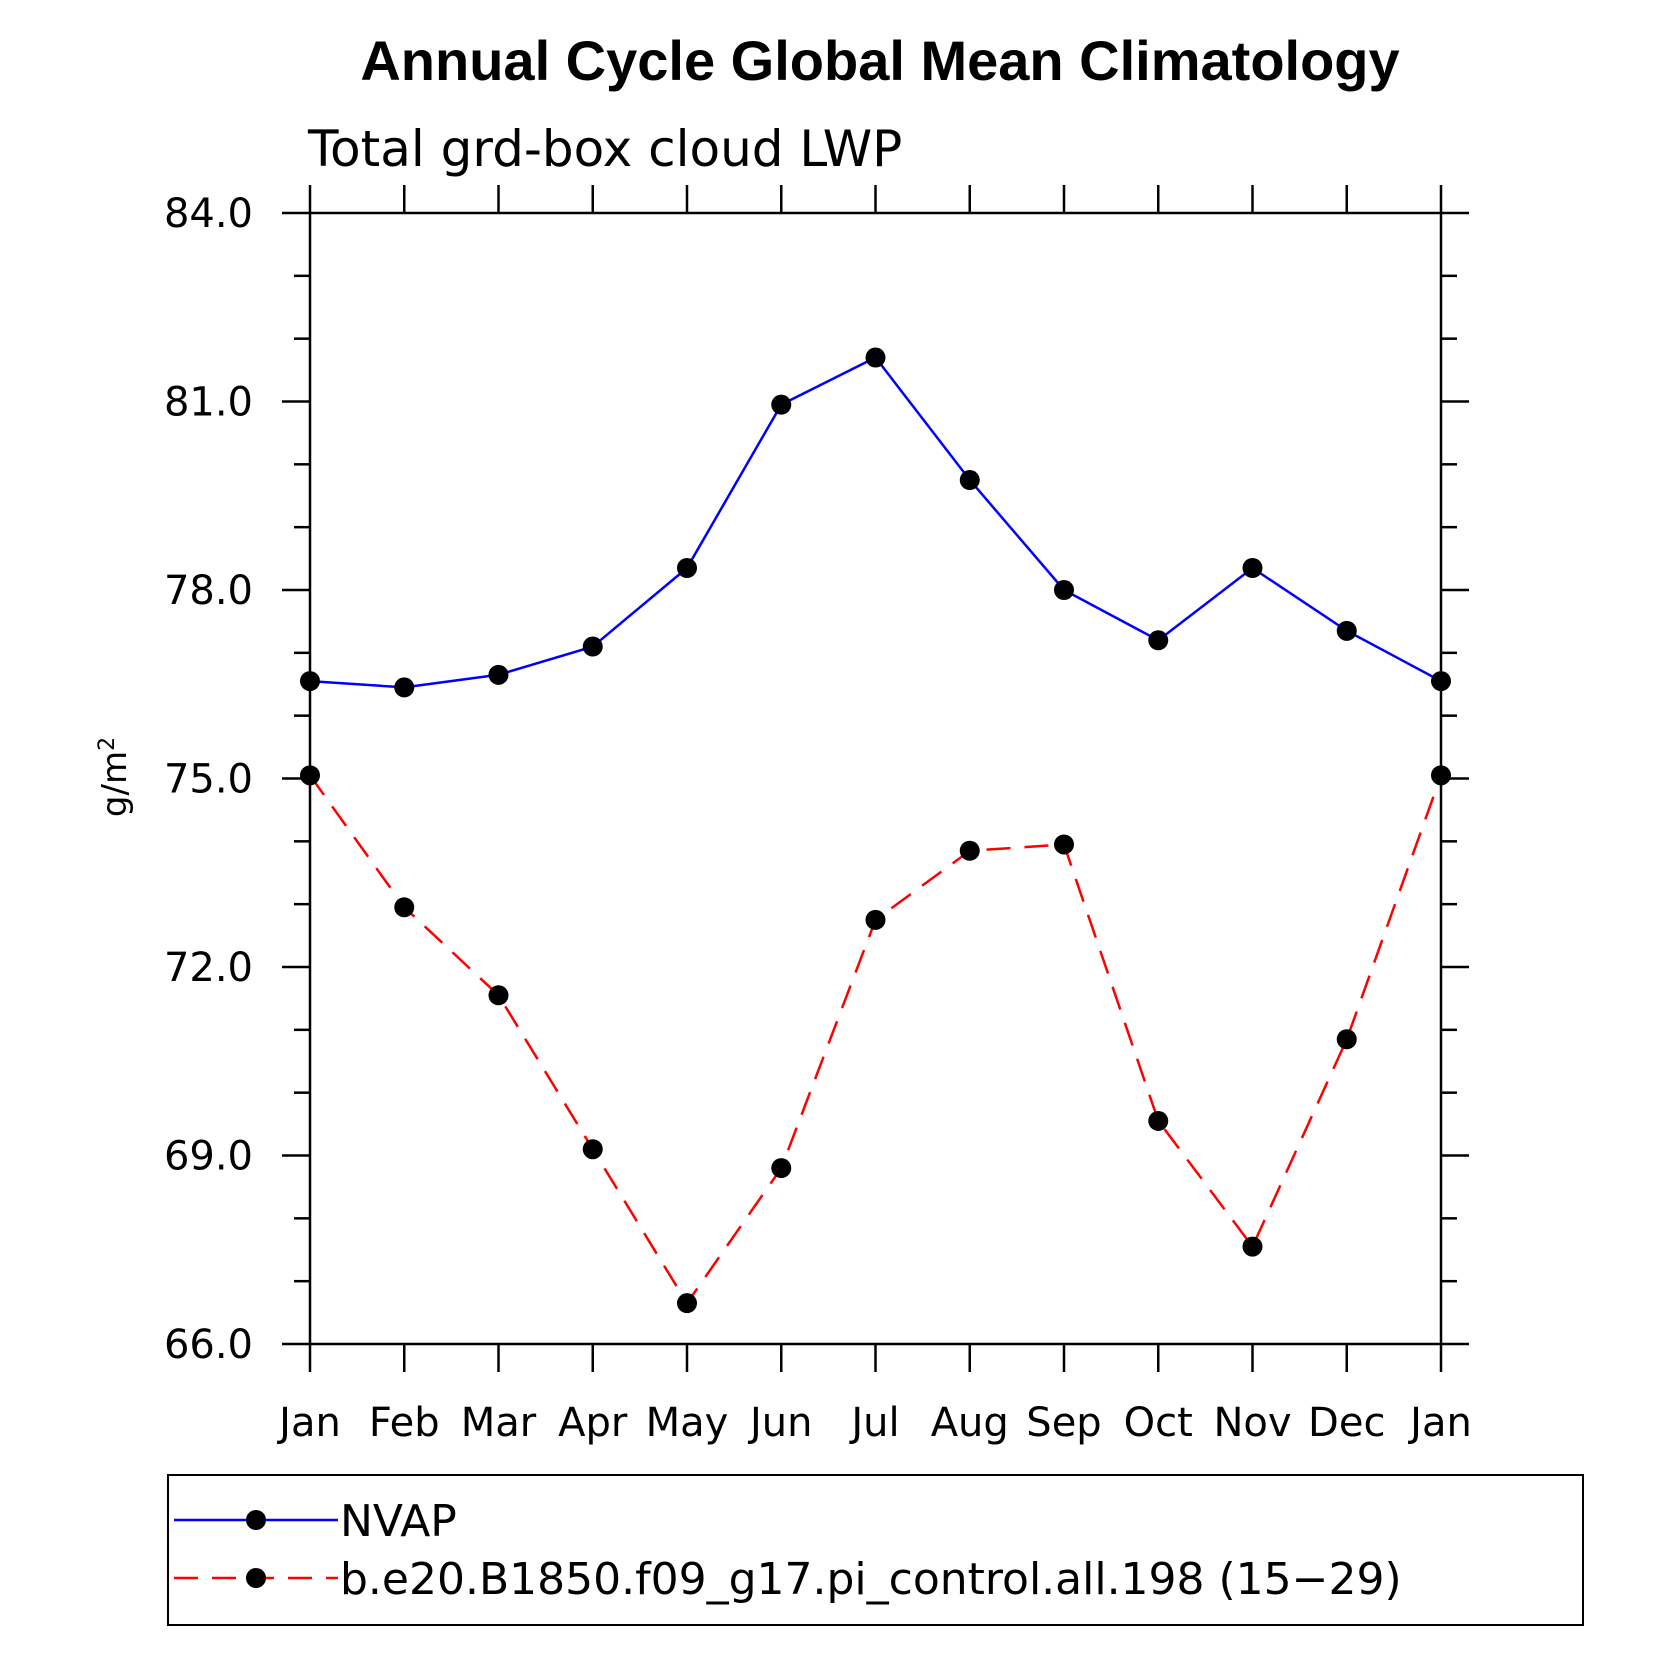  Describe the element at coordinates (1158, 1423) in the screenshot. I see `x-tick-label: Oct` at that location.